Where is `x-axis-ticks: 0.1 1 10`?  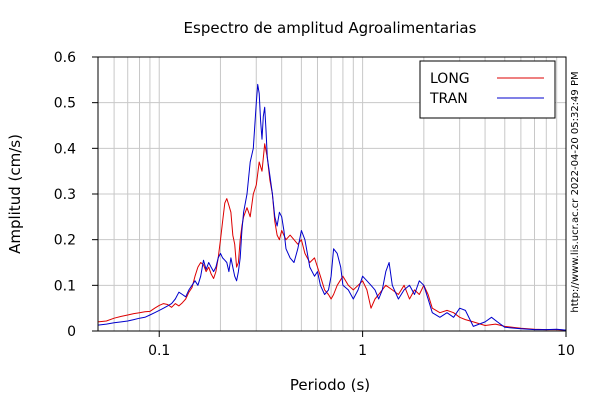 x-axis-ticks: 0.1 1 10 is located at coordinates (361, 345).